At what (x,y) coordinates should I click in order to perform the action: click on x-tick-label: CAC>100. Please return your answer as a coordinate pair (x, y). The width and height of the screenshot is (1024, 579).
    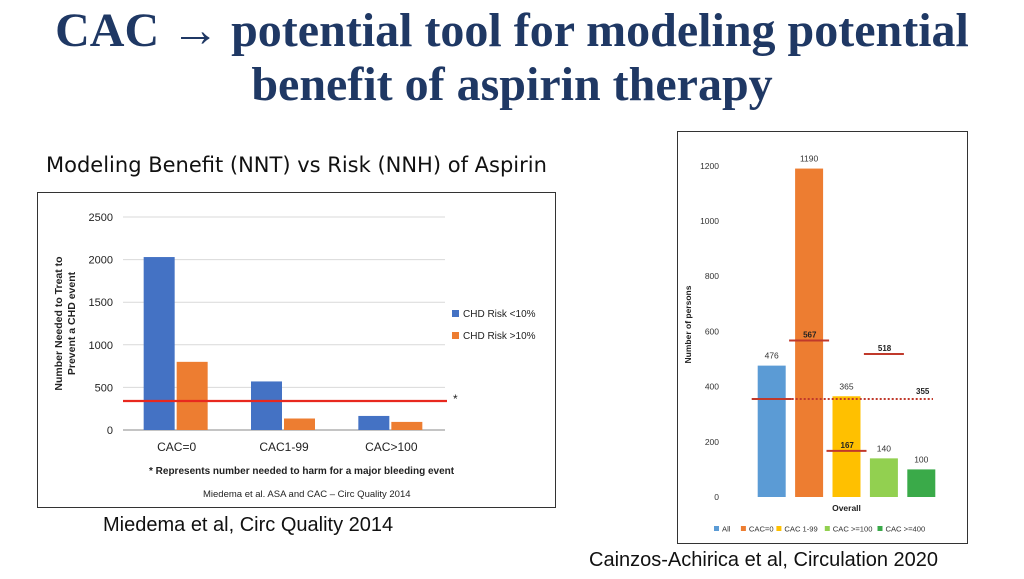
    Looking at the image, I should click on (391, 447).